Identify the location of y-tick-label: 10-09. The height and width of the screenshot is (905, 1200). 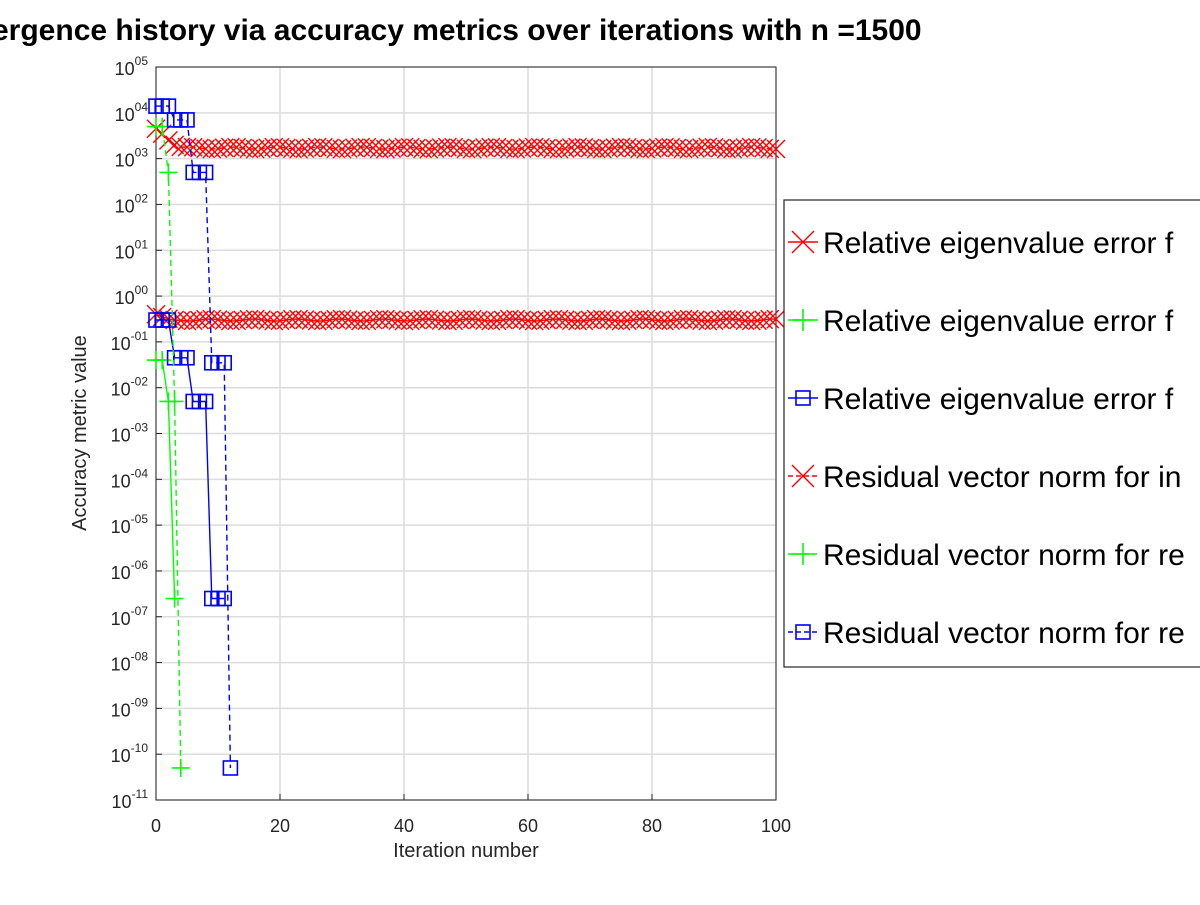
(130, 707).